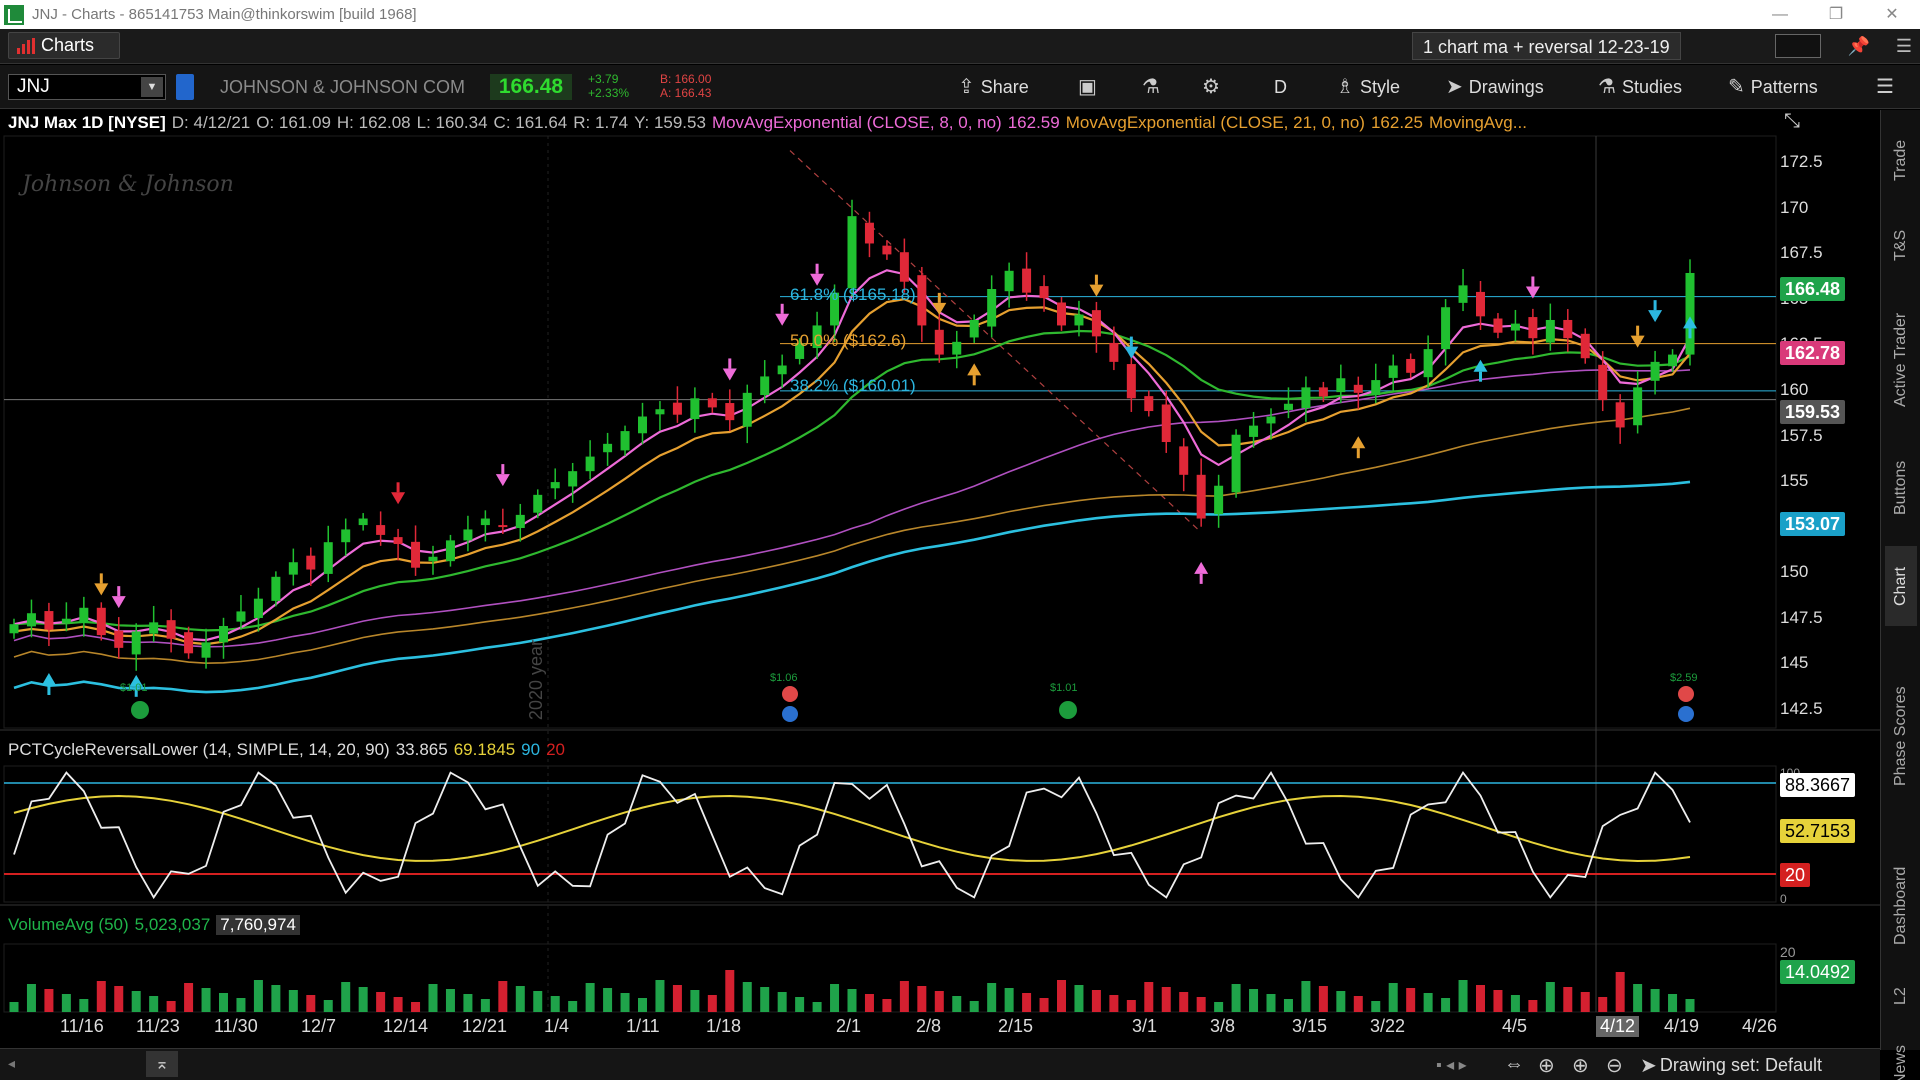 The height and width of the screenshot is (1080, 1920). I want to click on tab-dashboard: Dashboard, so click(1900, 906).